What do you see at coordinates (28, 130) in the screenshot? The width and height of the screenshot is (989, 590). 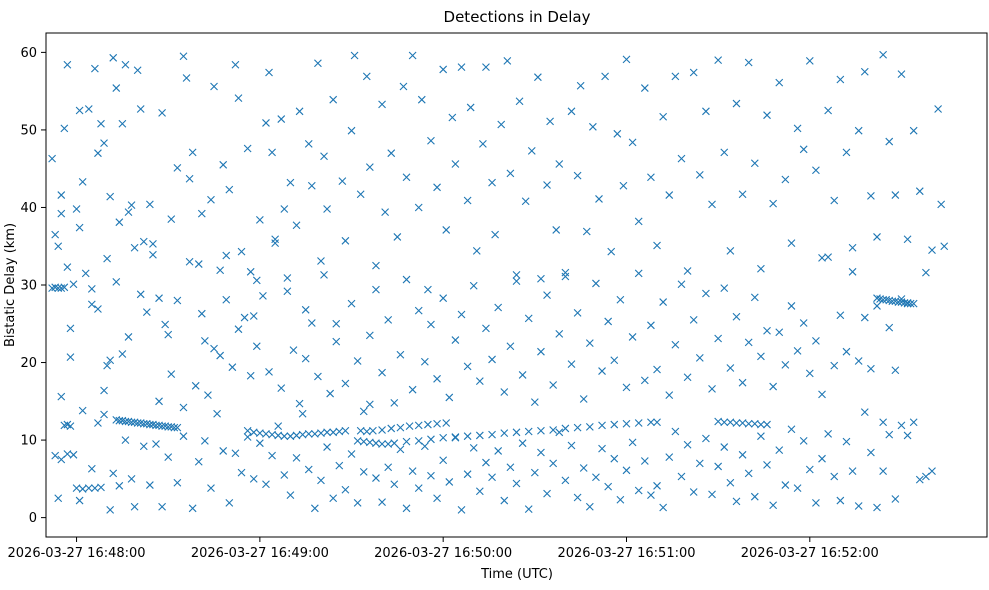 I see `y-tick-label: 50` at bounding box center [28, 130].